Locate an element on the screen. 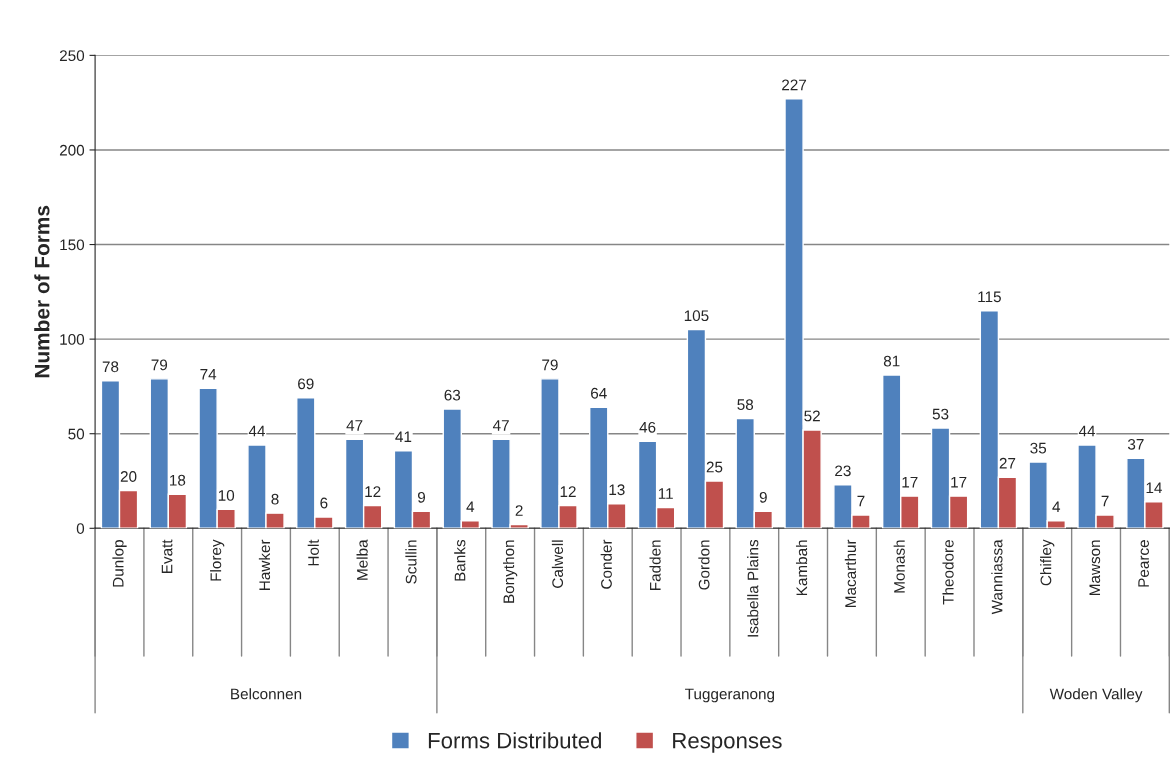  x-tick-label: Banks is located at coordinates (460, 560).